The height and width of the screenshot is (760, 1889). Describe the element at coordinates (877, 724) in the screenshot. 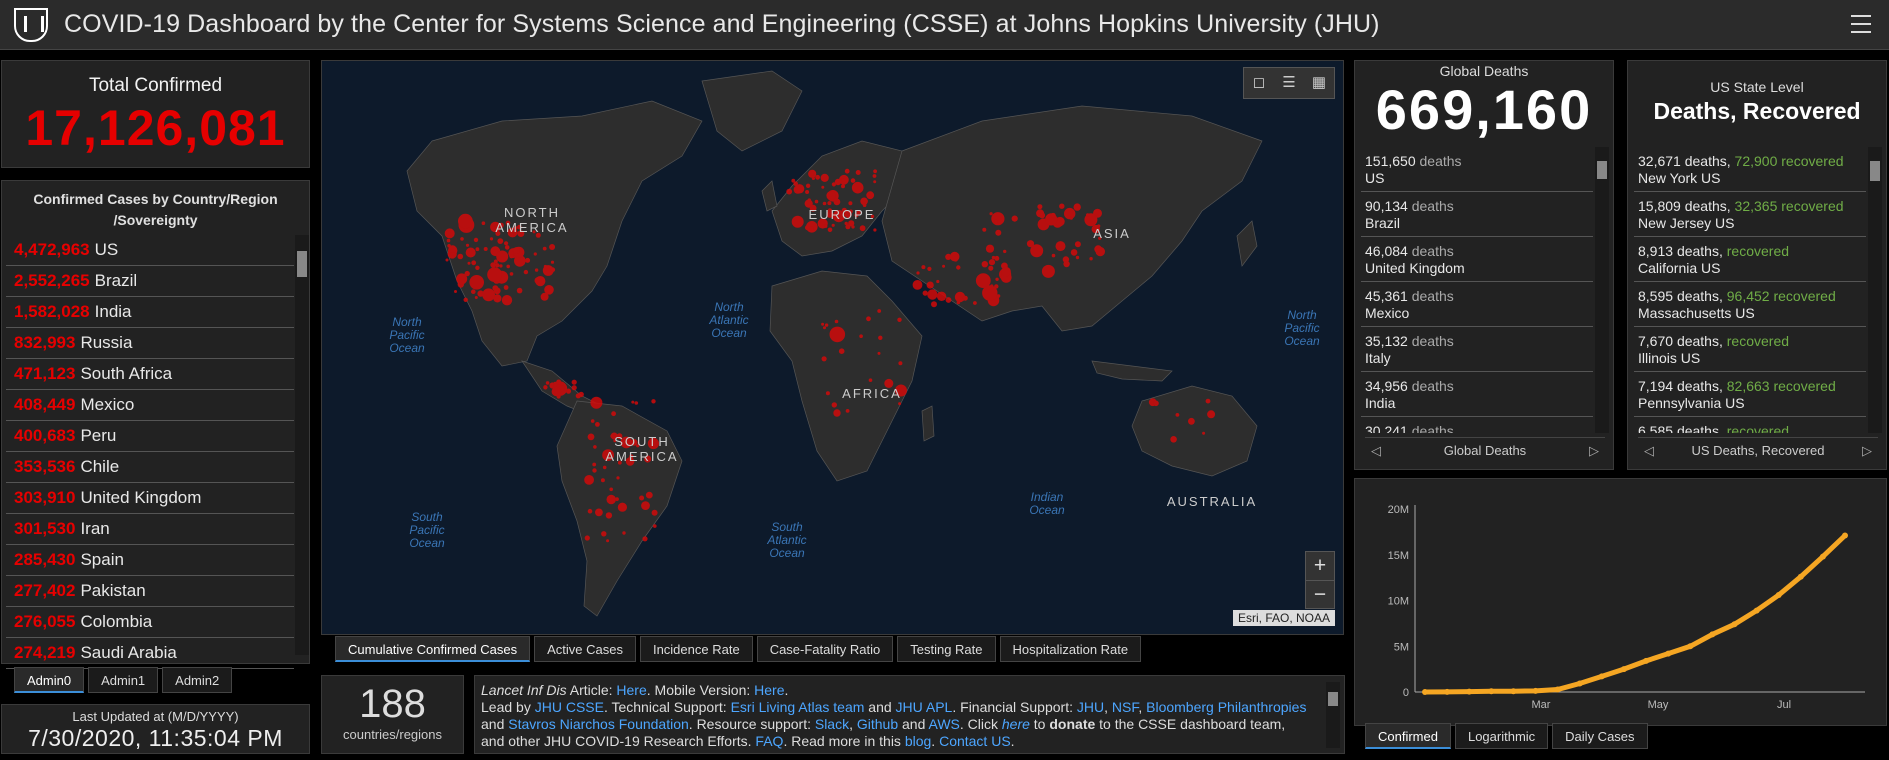

I see `github-link: Github` at that location.